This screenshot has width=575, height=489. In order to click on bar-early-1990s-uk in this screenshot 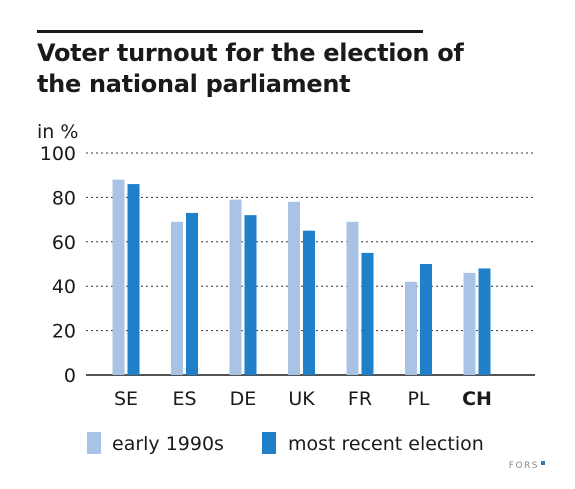, I will do `click(294, 288)`.